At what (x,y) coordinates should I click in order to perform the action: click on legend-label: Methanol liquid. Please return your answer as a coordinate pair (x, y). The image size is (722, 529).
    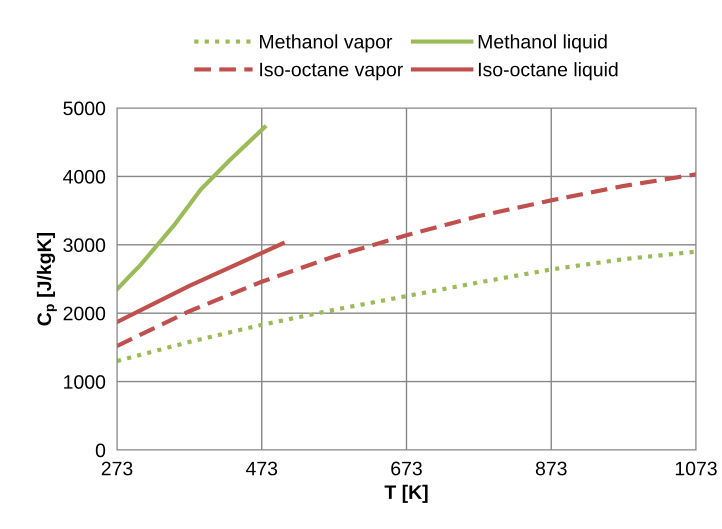
    Looking at the image, I should click on (542, 43).